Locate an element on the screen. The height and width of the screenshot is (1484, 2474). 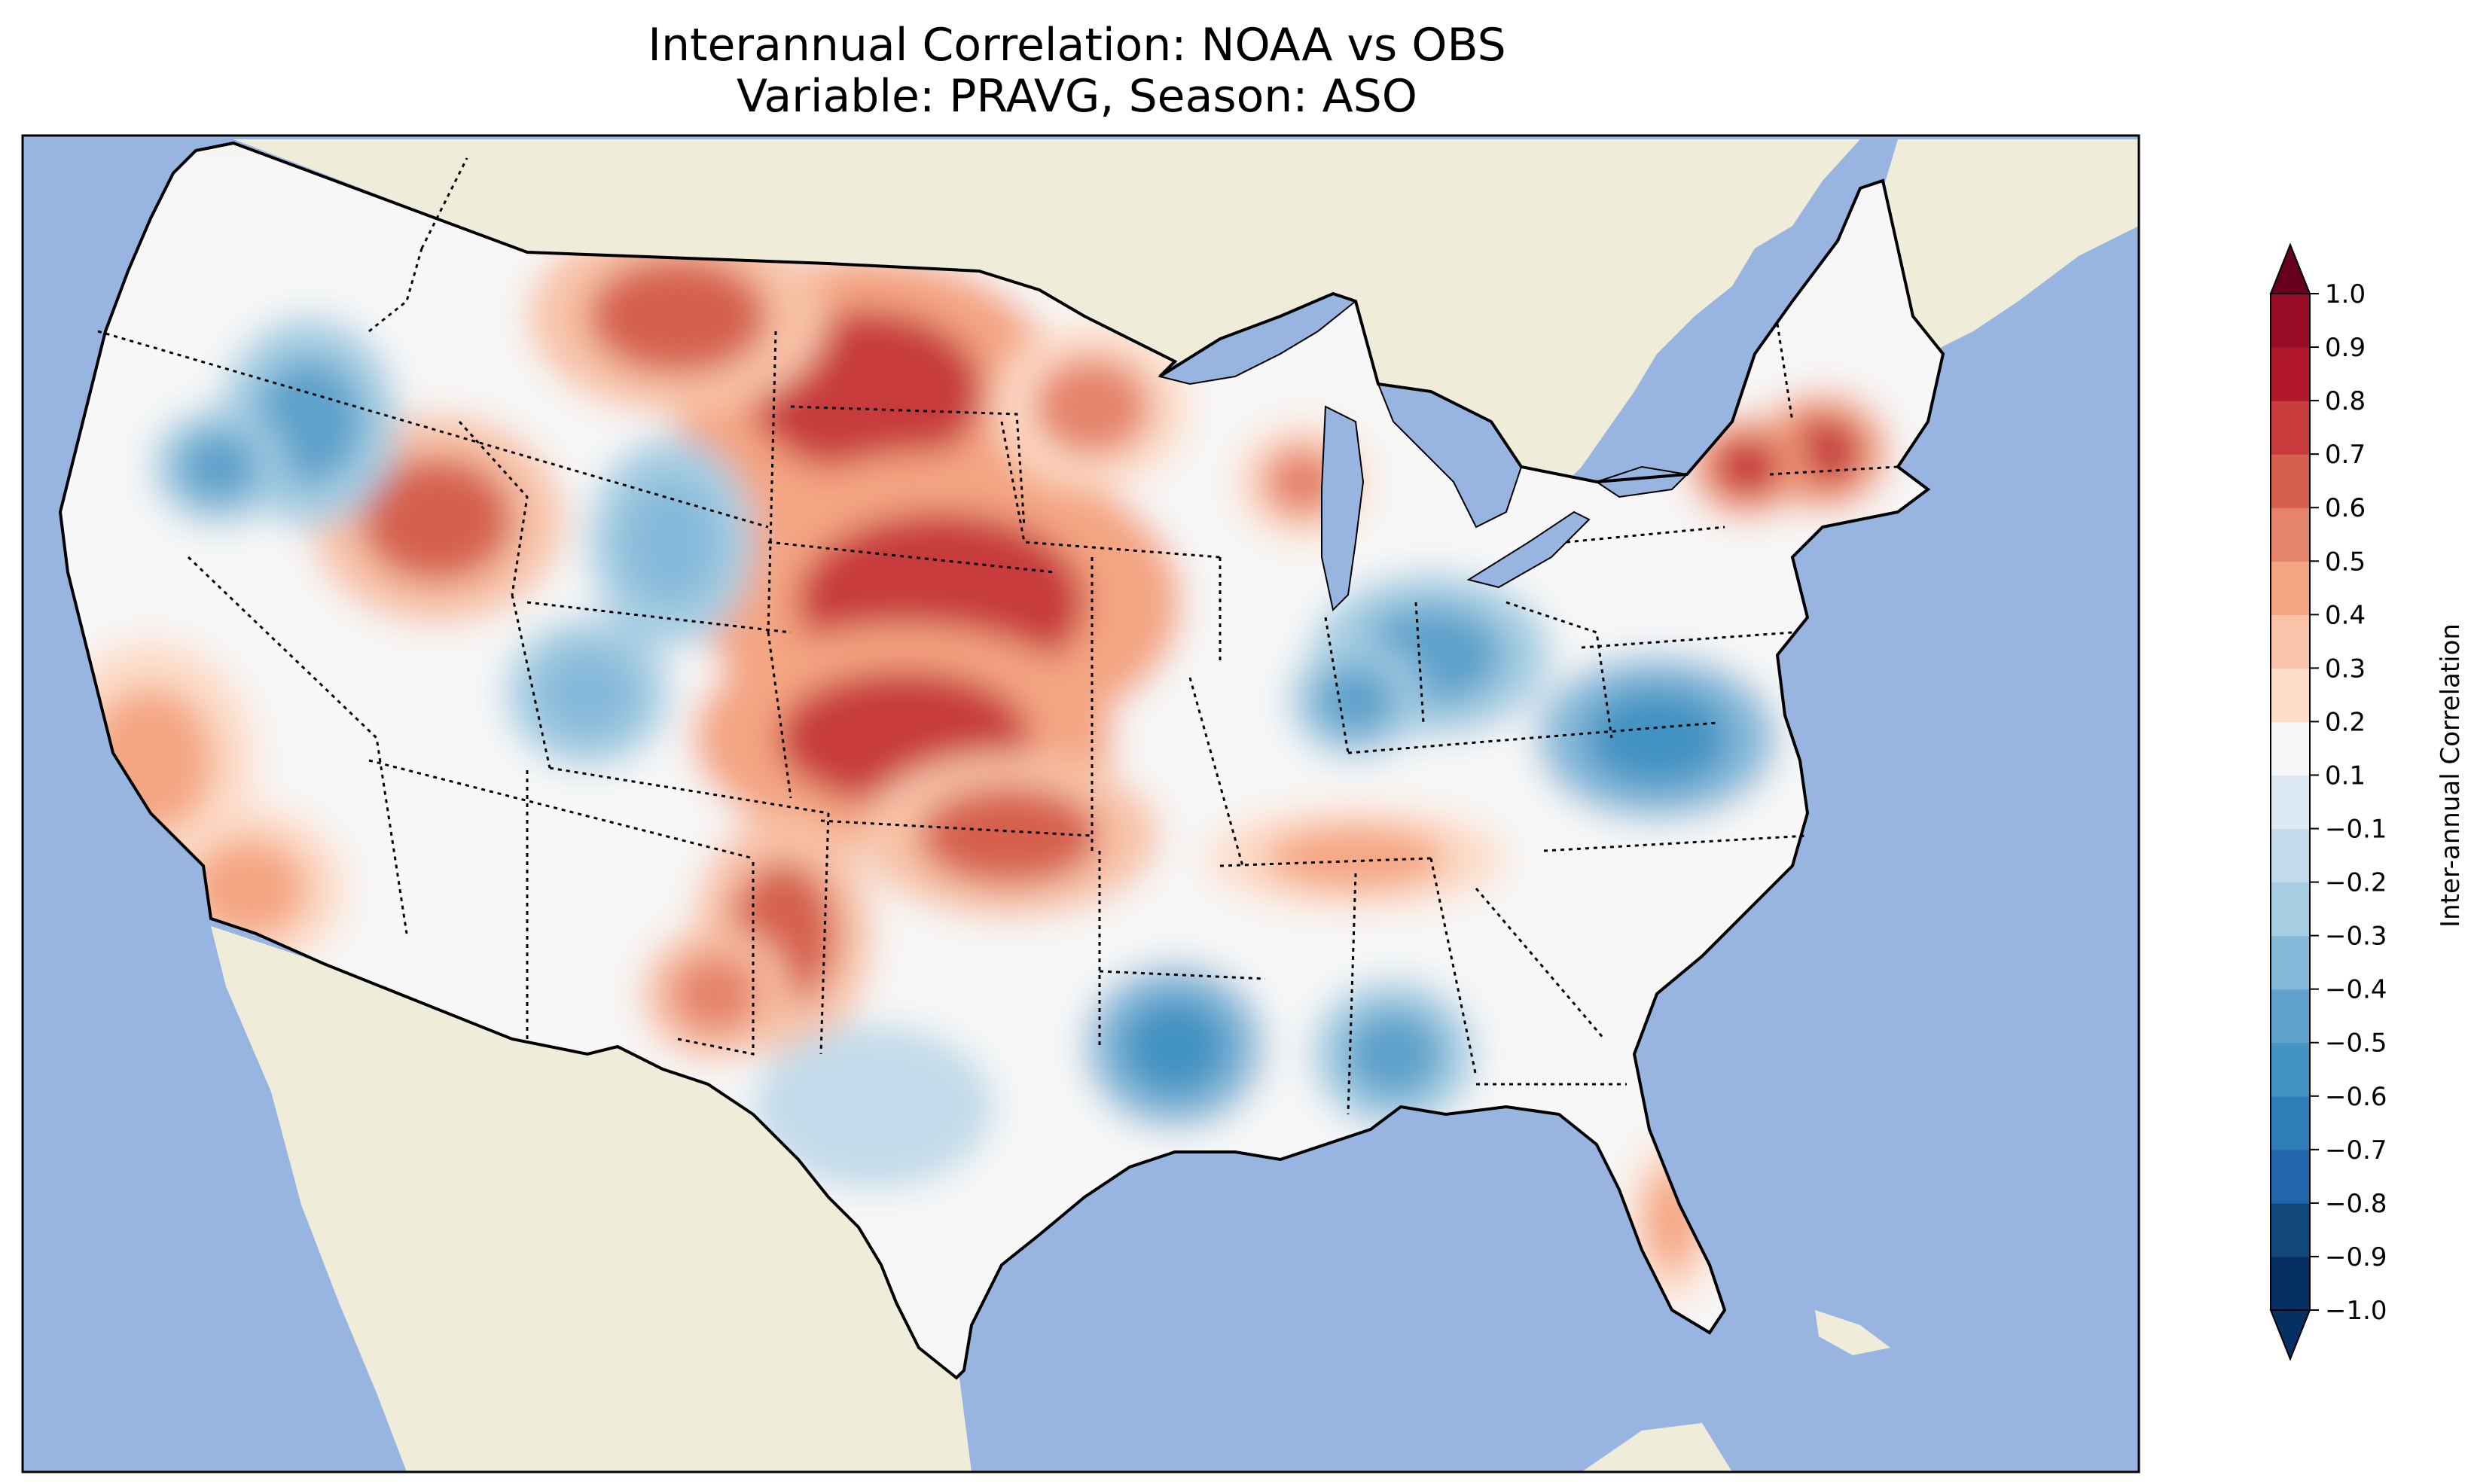
colorbar-tick-label: 0.2 is located at coordinates (2345, 722).